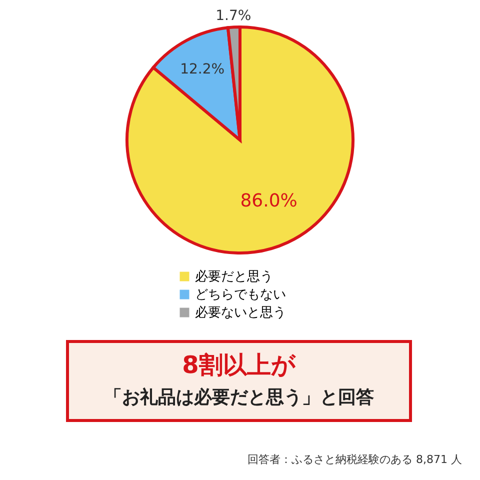 The width and height of the screenshot is (480, 480). Describe the element at coordinates (234, 276) in the screenshot. I see `legend-label: 必要だと思う` at that location.